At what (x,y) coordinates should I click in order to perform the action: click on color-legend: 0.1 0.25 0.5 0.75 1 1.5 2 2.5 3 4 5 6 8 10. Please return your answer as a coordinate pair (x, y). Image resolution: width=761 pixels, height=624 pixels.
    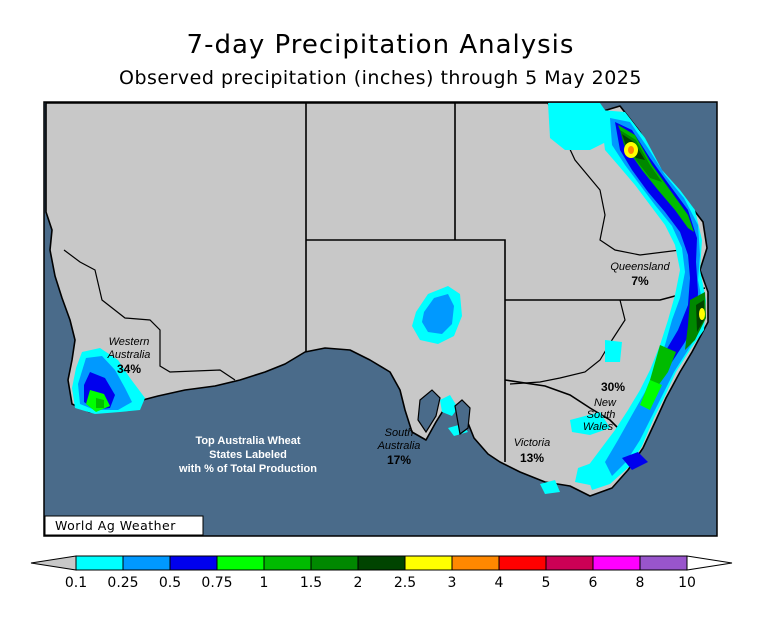
    Looking at the image, I should click on (381, 573).